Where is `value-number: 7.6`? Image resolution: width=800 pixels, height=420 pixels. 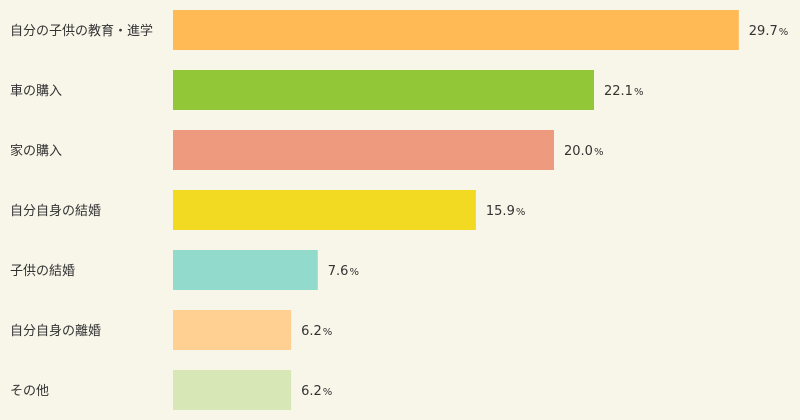 value-number: 7.6 is located at coordinates (338, 271).